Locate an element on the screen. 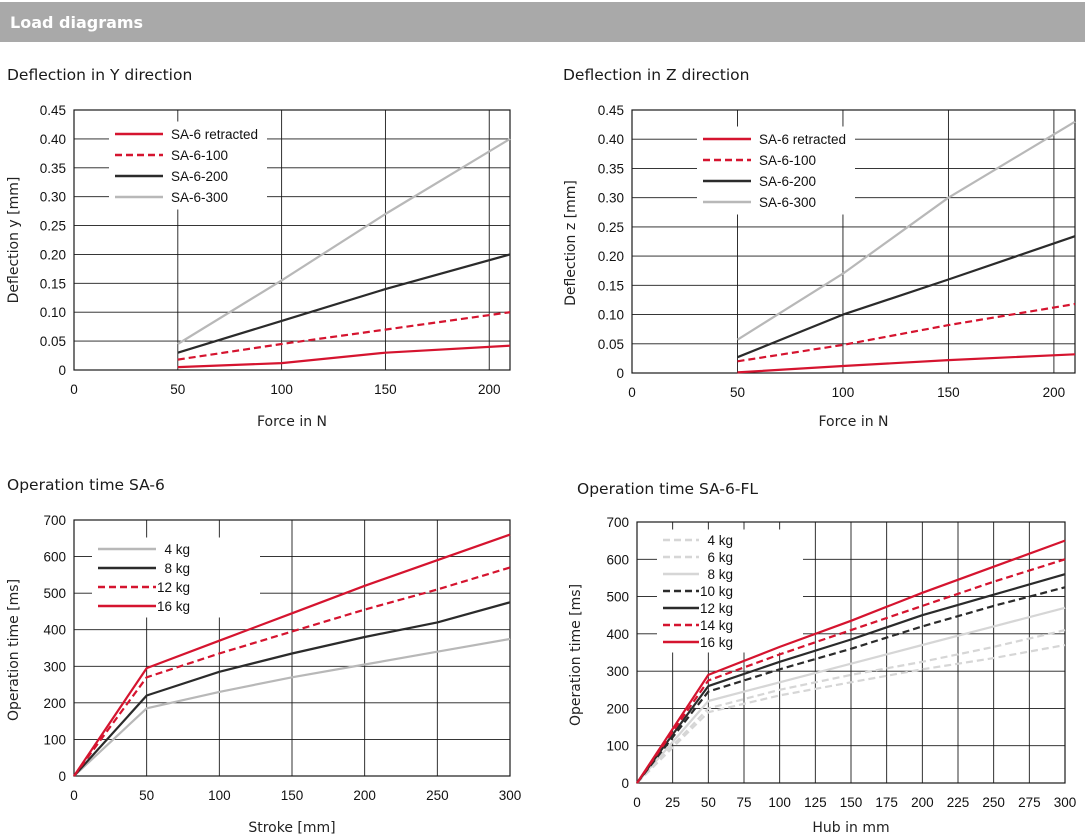  y-tick-label: 0.20 is located at coordinates (611, 256).